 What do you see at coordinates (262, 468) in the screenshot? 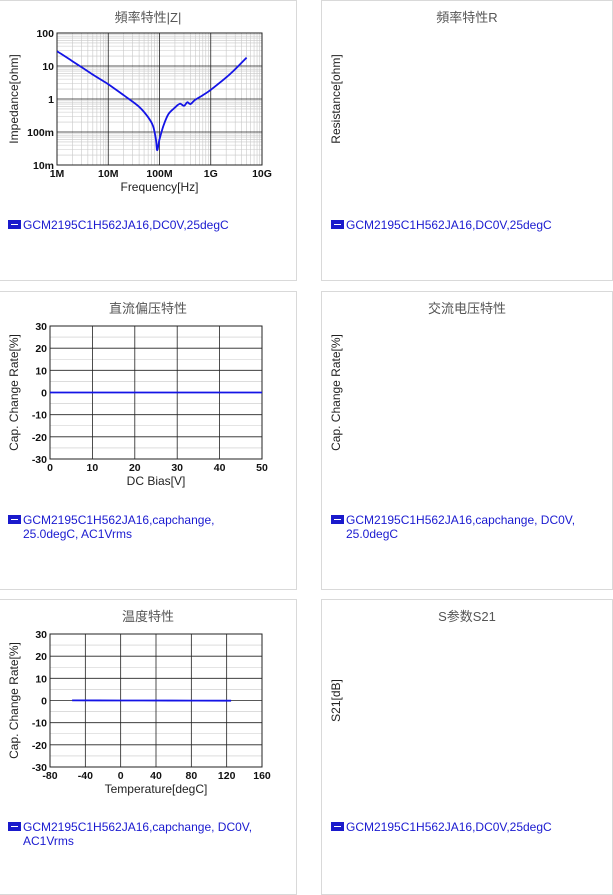
I see `x-tick-label: 50` at bounding box center [262, 468].